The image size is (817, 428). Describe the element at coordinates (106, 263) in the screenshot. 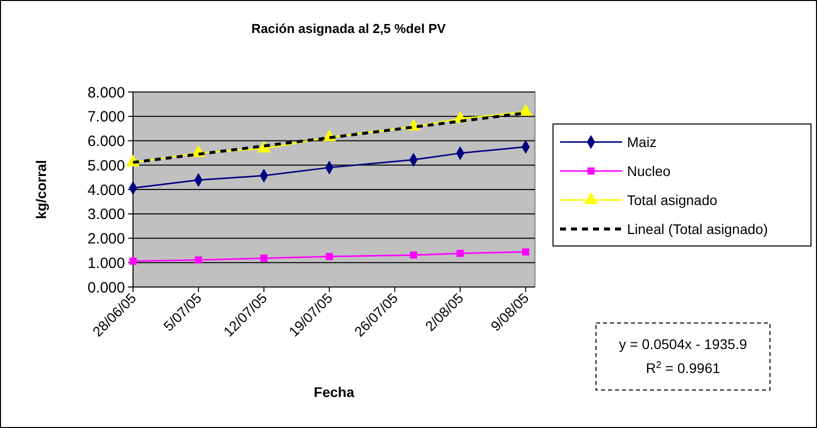

I see `y-tick-label: 1.000` at that location.